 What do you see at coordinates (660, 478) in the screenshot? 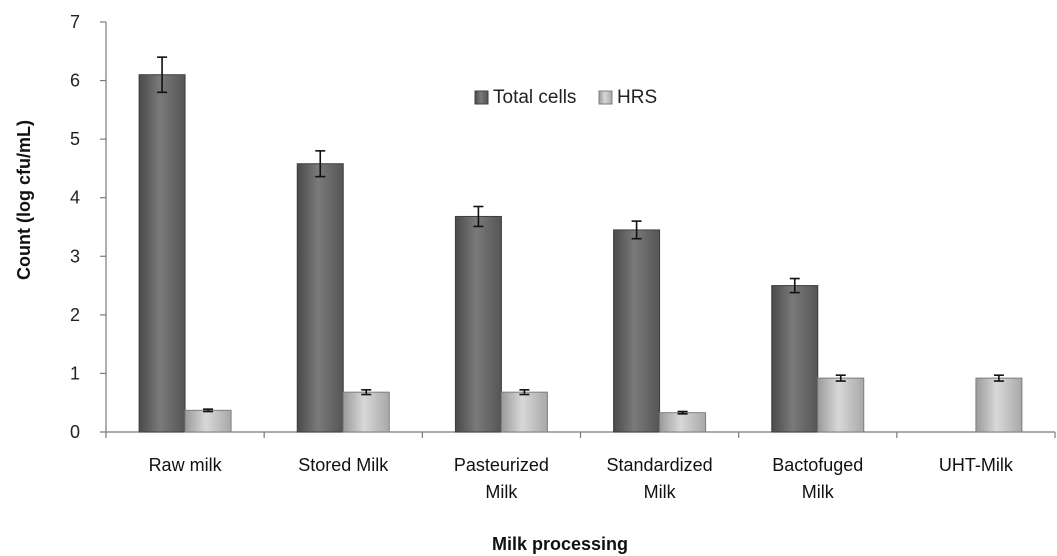
I see `x-tick-label: Standardized Milk` at bounding box center [660, 478].